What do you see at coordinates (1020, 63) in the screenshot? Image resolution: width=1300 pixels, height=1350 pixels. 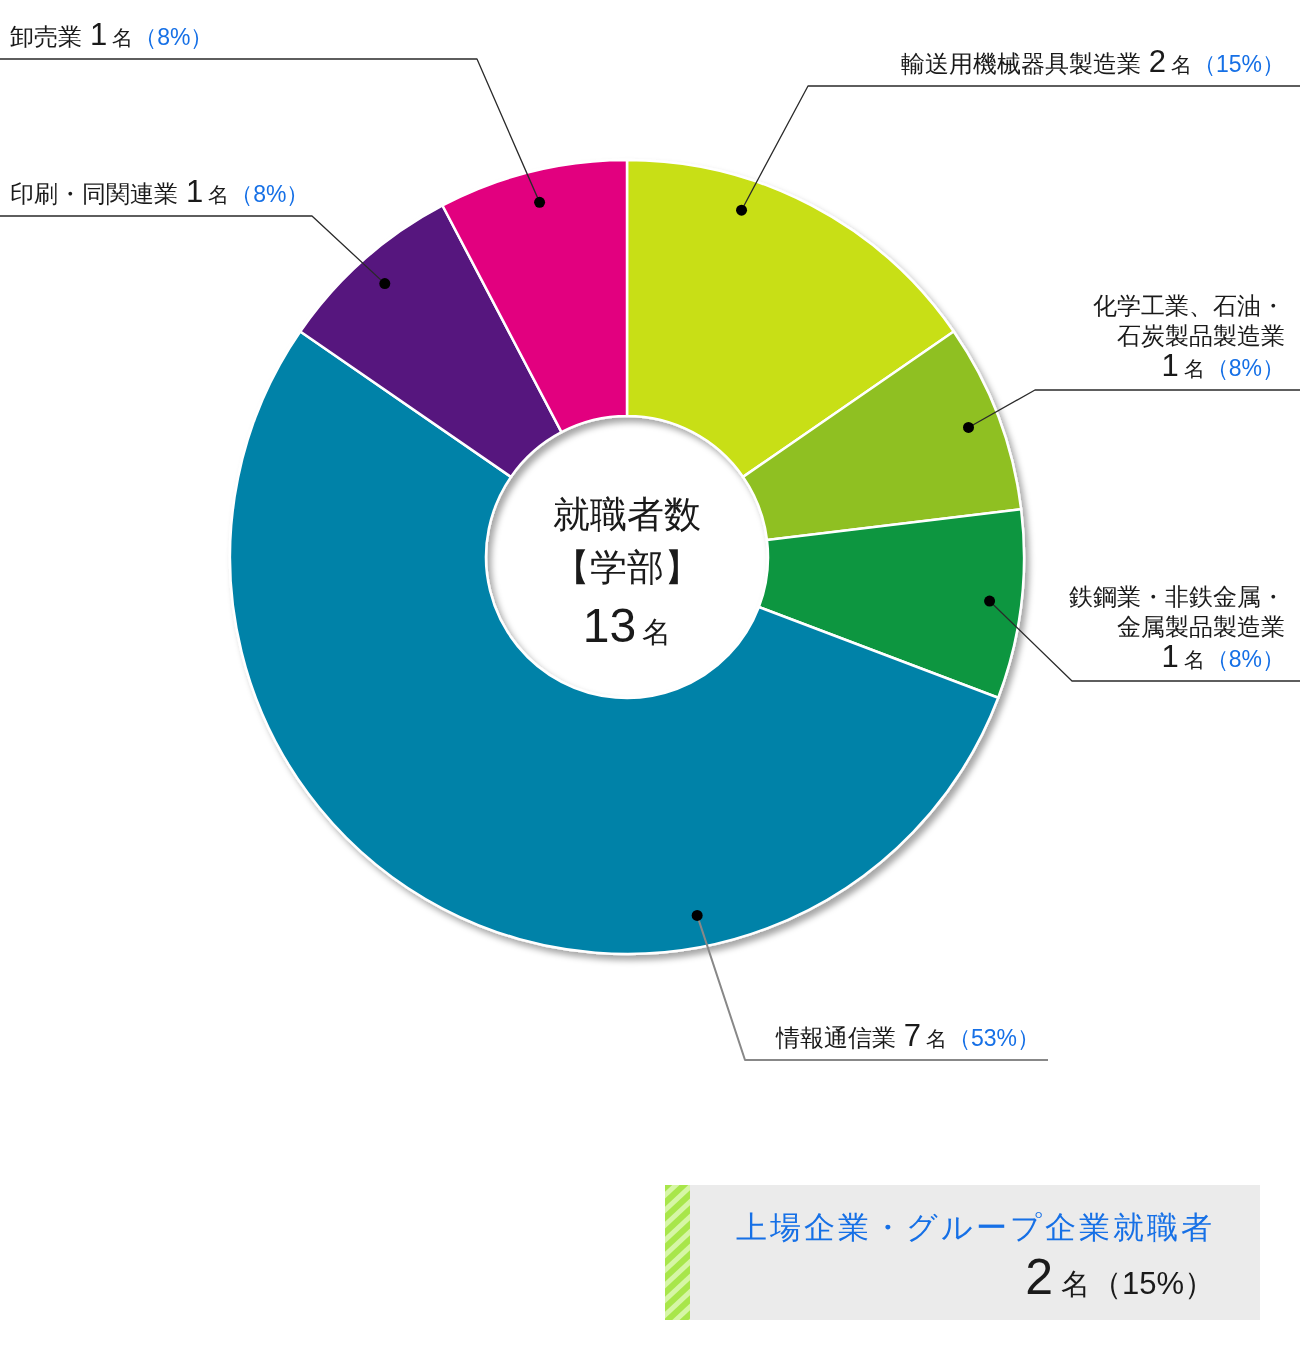 I see `slice-label: 輸送用機械器具製造業` at bounding box center [1020, 63].